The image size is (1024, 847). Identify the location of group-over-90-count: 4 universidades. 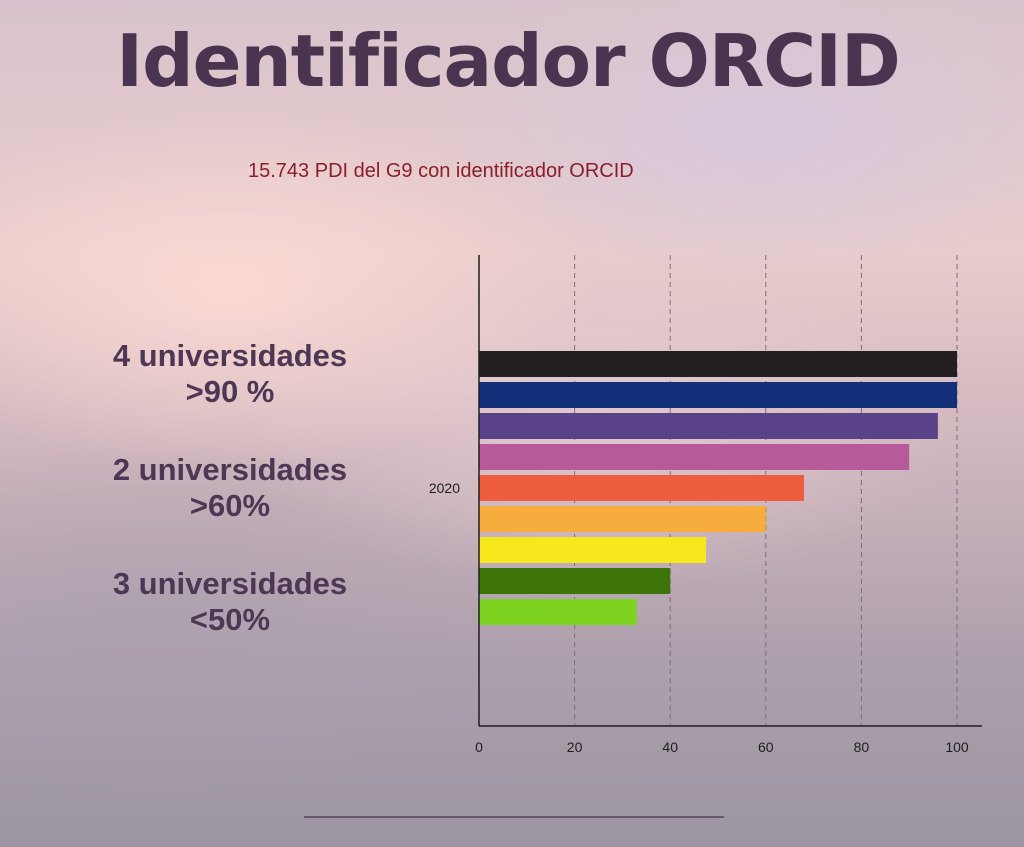
(230, 355).